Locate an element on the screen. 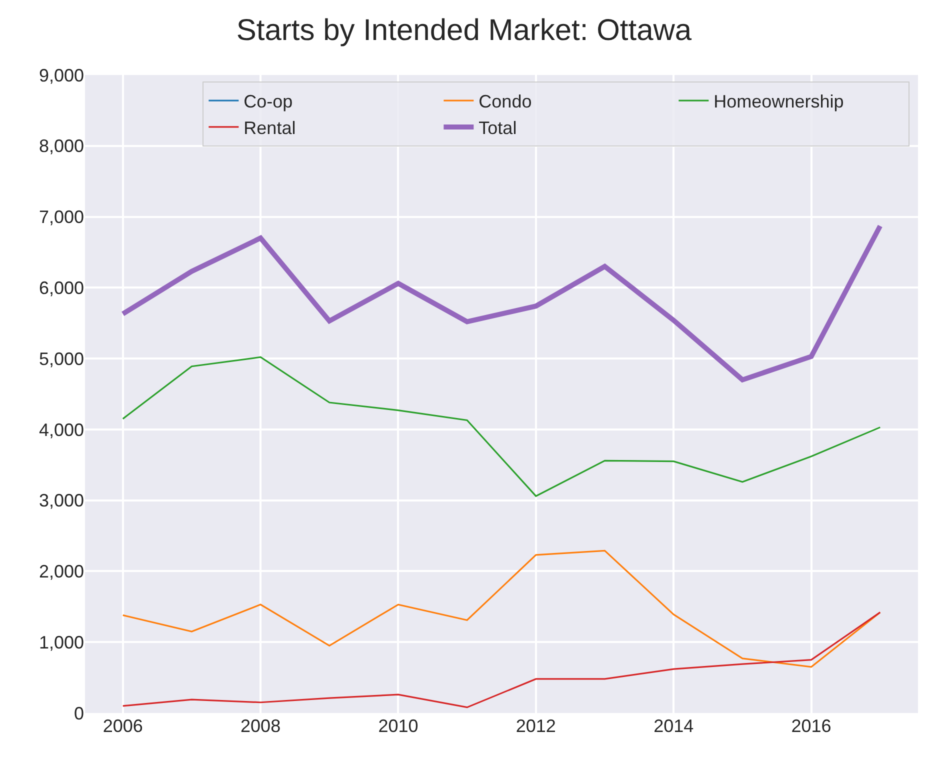  legend-label: Condo is located at coordinates (505, 102).